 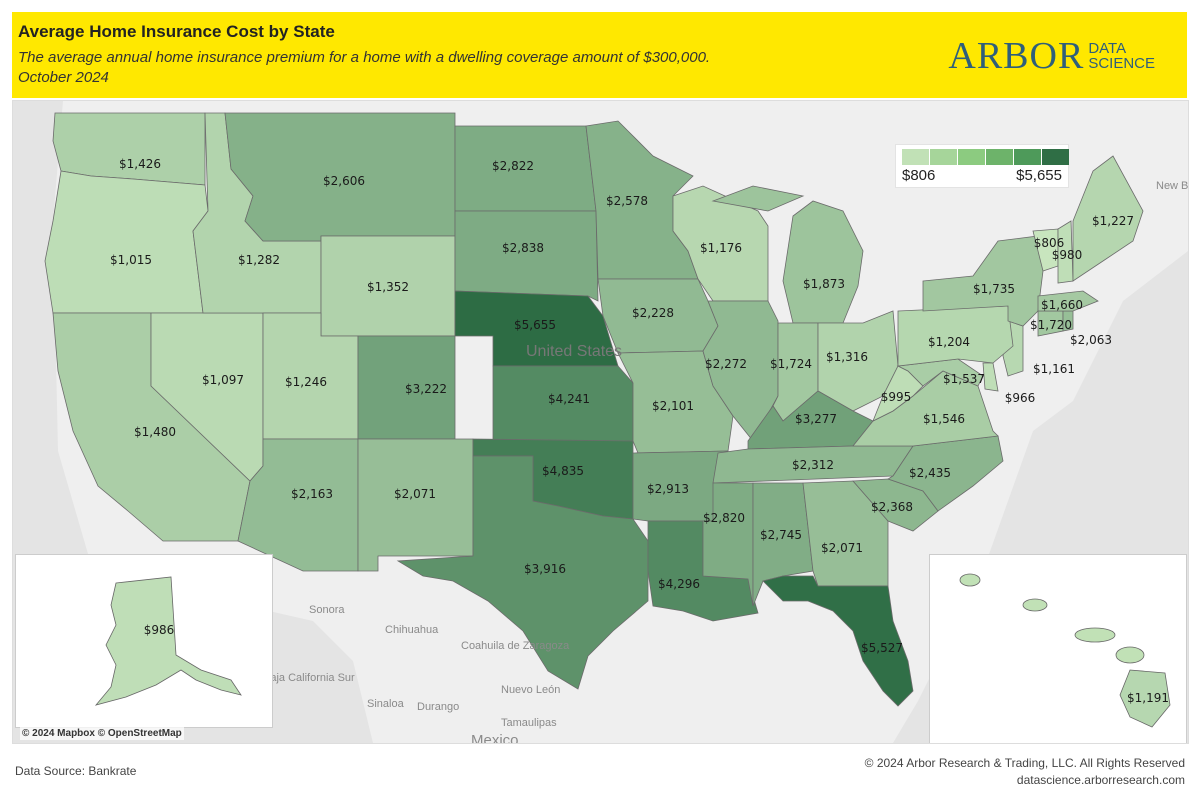 I want to click on state-label-ca: $1,480, so click(x=155, y=432).